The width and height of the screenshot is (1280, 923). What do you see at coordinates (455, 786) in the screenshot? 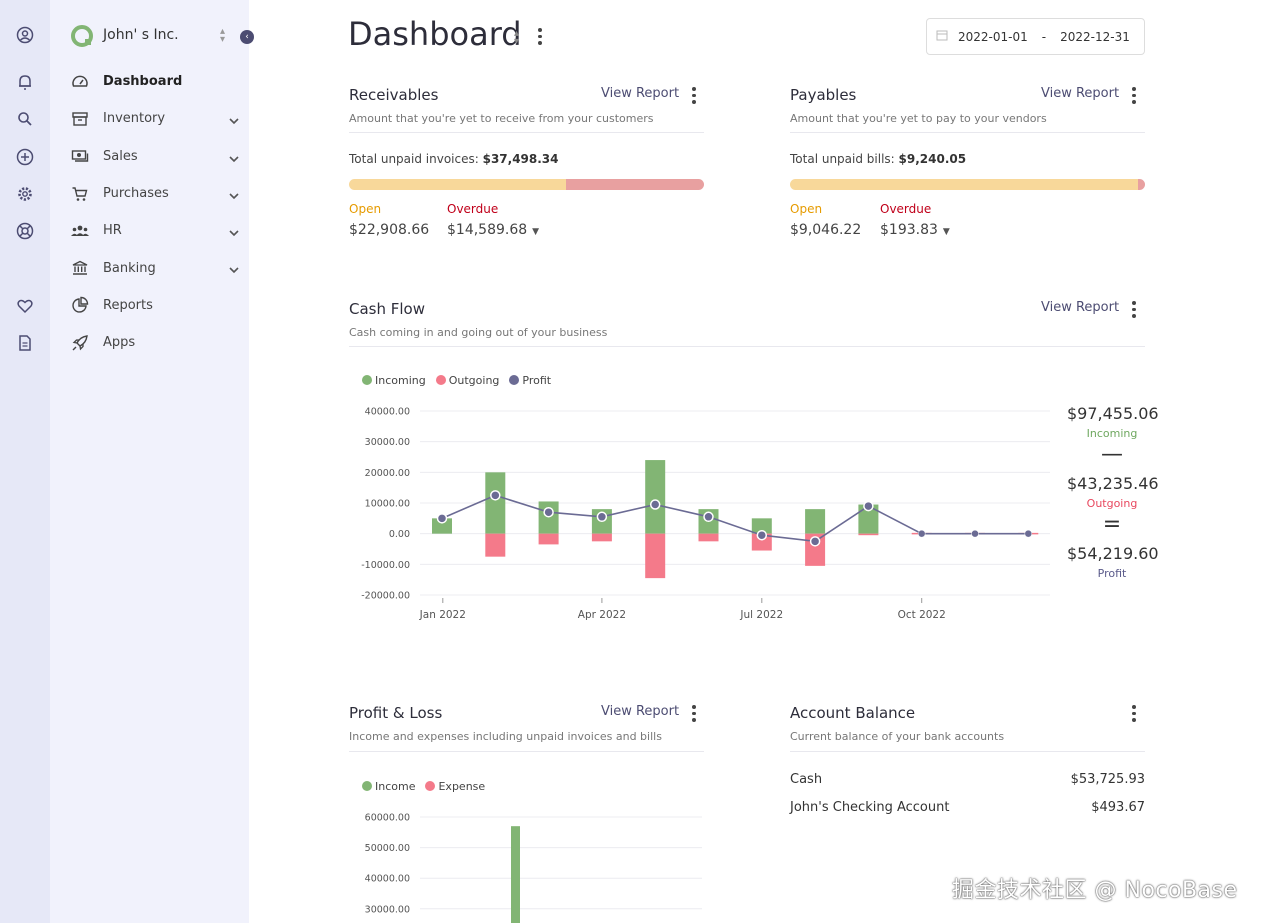
I see `legend-item-expense: Expense` at bounding box center [455, 786].